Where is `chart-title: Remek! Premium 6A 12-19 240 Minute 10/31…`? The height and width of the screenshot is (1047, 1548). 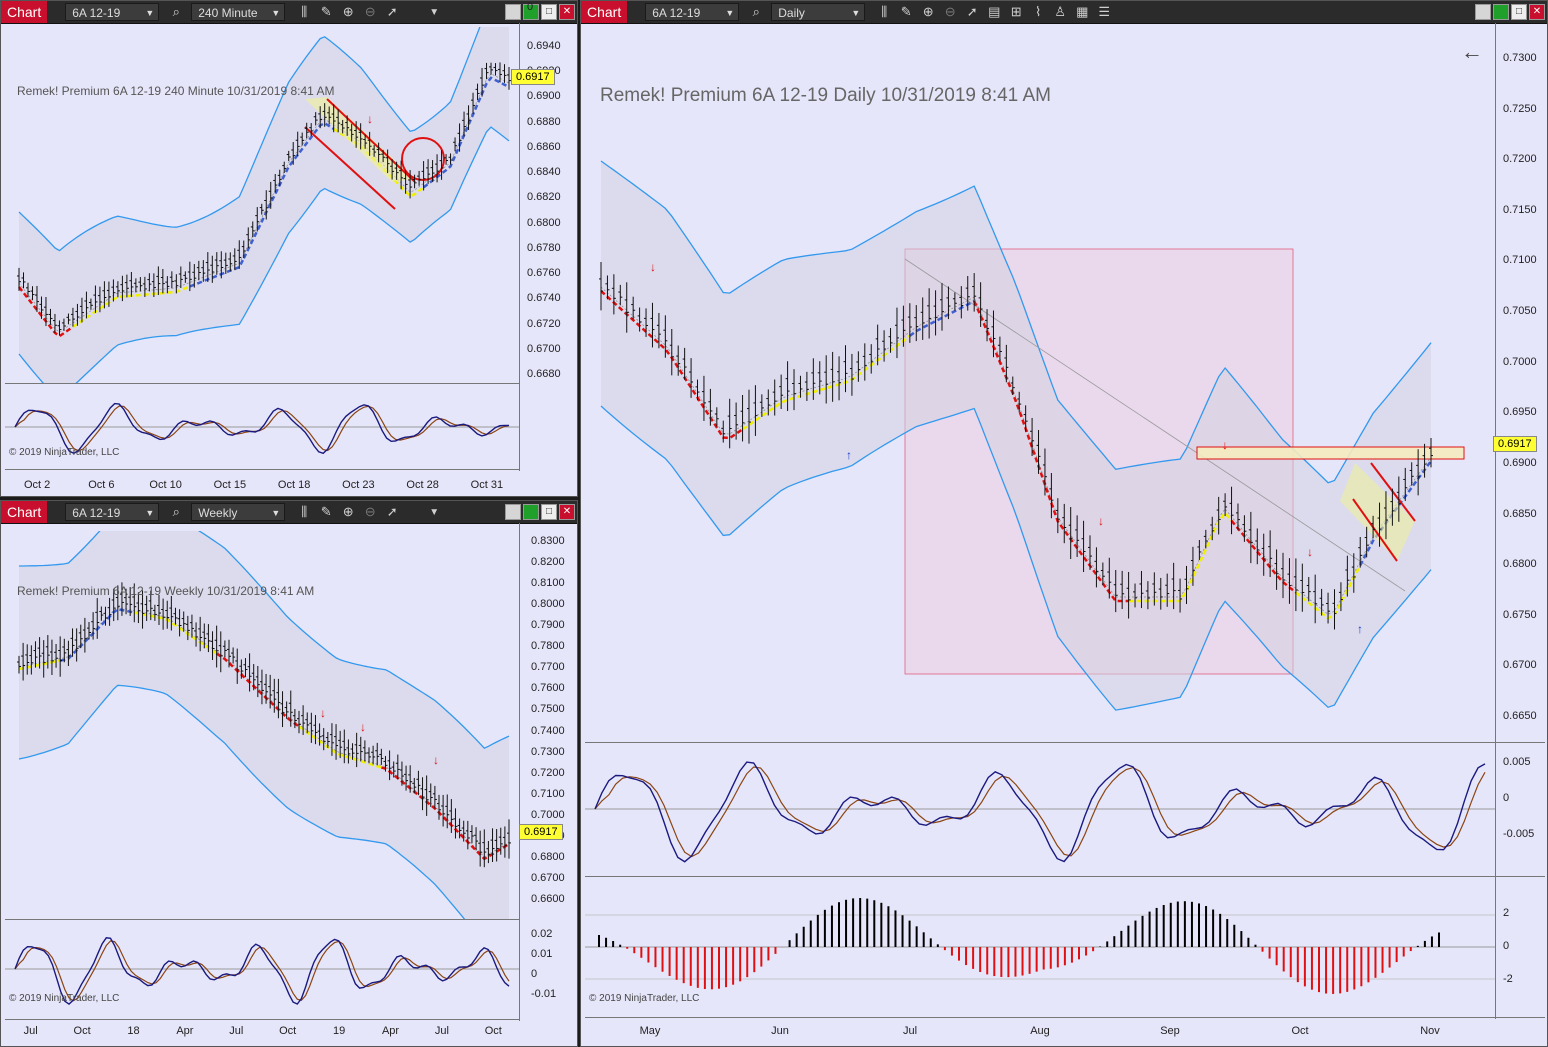 chart-title: Remek! Premium 6A 12-19 240 Minute 10/31… is located at coordinates (176, 91).